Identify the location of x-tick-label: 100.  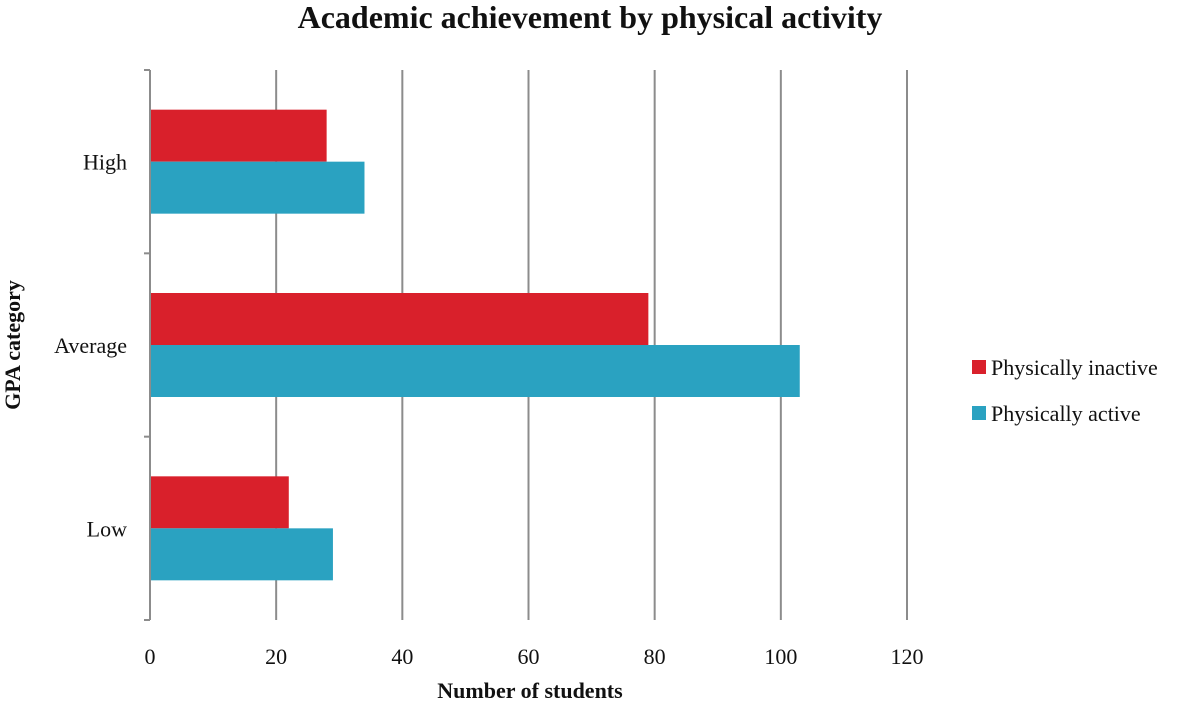
(780, 656).